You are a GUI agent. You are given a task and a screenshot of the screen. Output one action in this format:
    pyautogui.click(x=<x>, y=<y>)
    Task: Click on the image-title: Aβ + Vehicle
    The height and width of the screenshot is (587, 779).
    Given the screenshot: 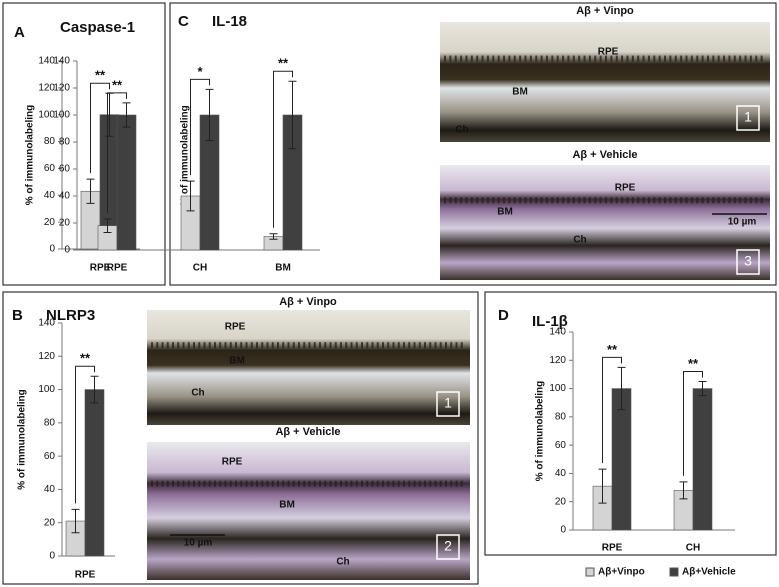 What is the action you would take?
    pyautogui.click(x=307, y=432)
    